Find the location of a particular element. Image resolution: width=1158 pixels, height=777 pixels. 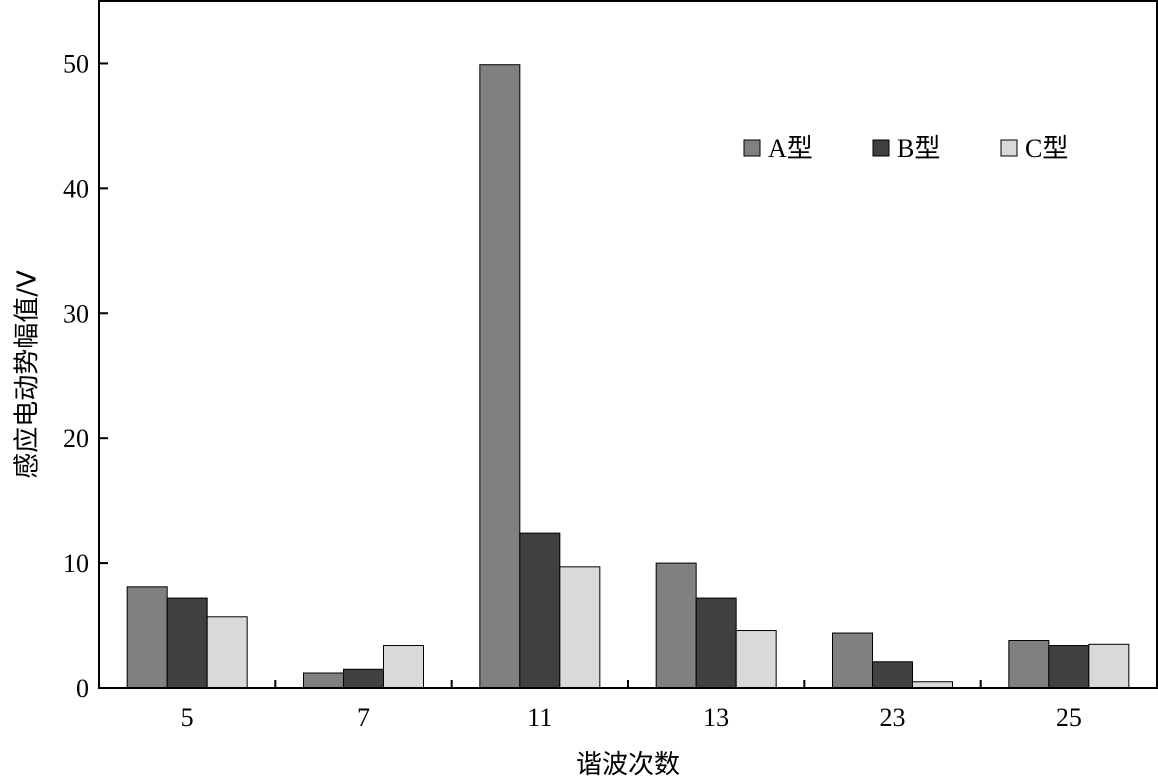

y-axis: 0 10 20 30 40 50 is located at coordinates (85, 376).